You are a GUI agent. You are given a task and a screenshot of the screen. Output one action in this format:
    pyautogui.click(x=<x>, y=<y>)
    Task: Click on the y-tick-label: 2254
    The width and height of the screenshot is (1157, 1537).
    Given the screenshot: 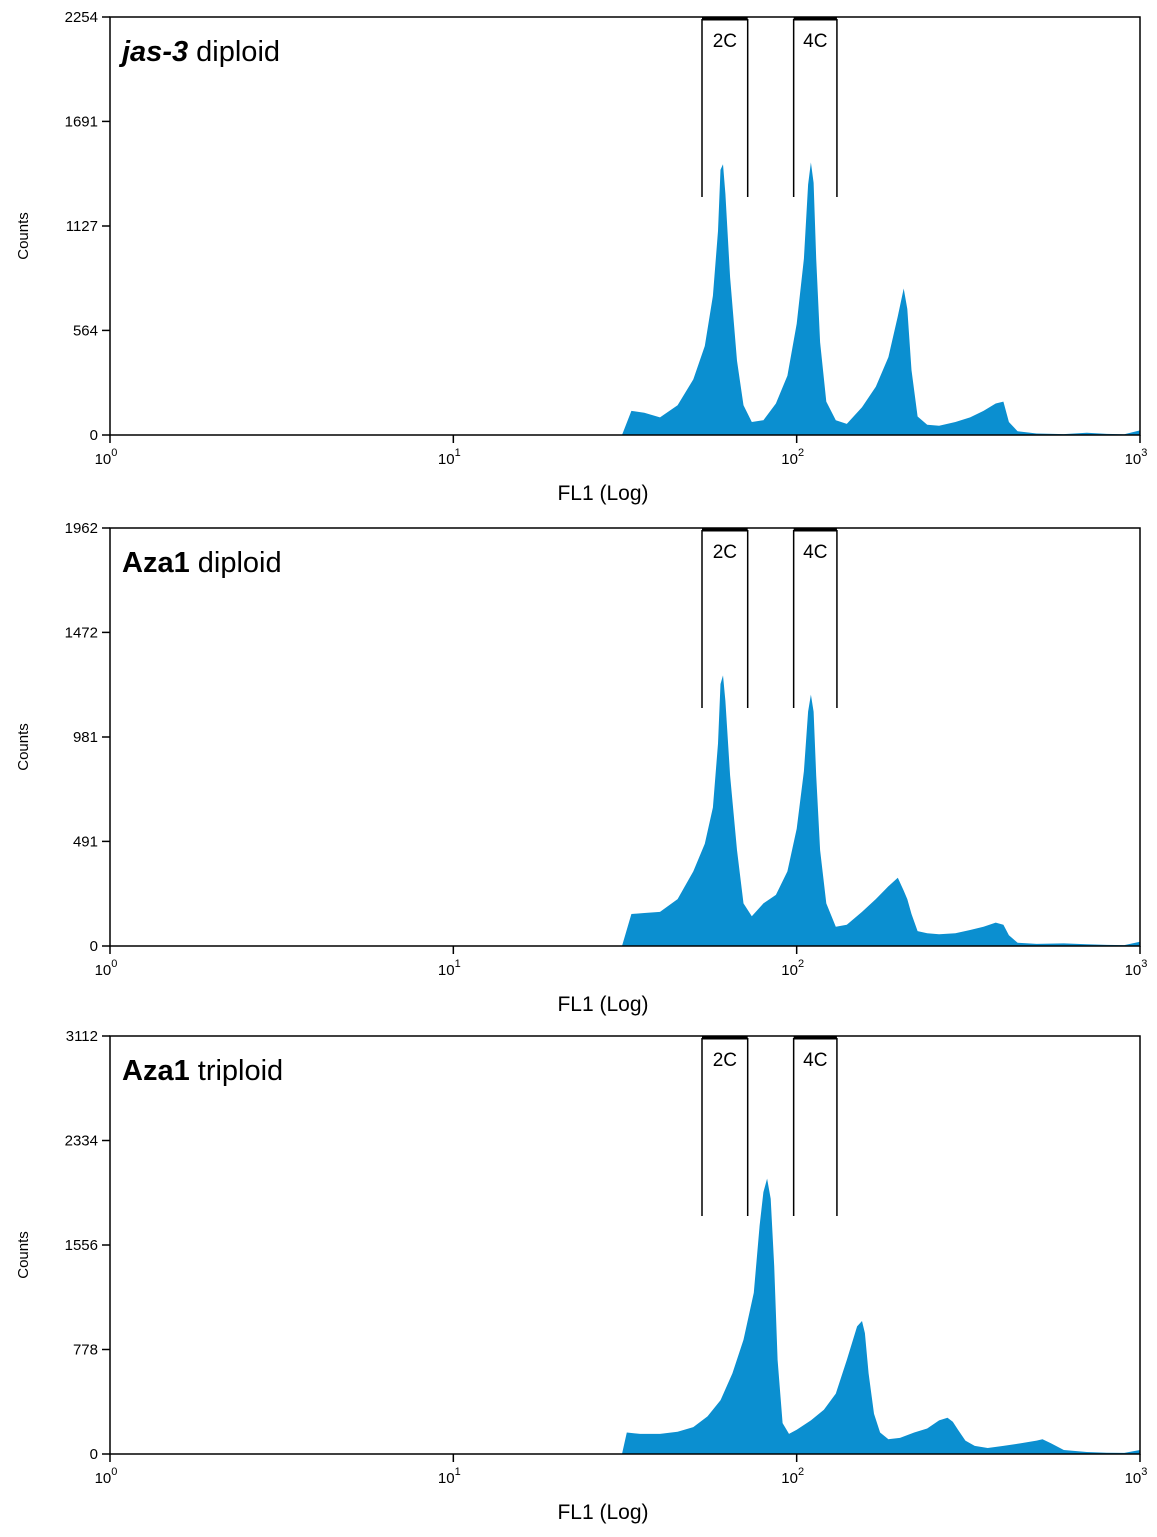 What is the action you would take?
    pyautogui.click(x=81, y=17)
    